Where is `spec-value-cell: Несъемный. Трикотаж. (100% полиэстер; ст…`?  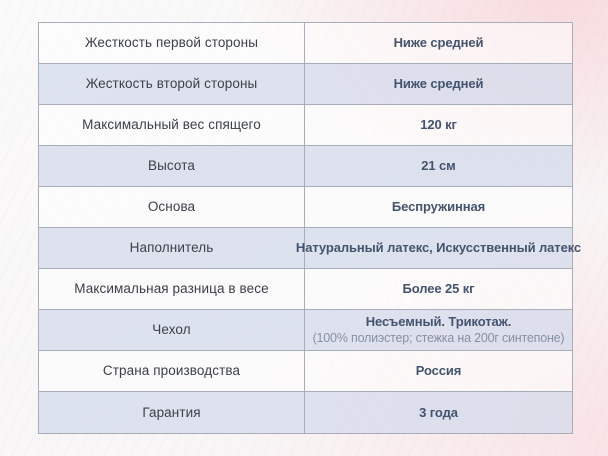
spec-value-cell: Несъемный. Трикотаж. (100% полиэстер; ст… is located at coordinates (438, 330).